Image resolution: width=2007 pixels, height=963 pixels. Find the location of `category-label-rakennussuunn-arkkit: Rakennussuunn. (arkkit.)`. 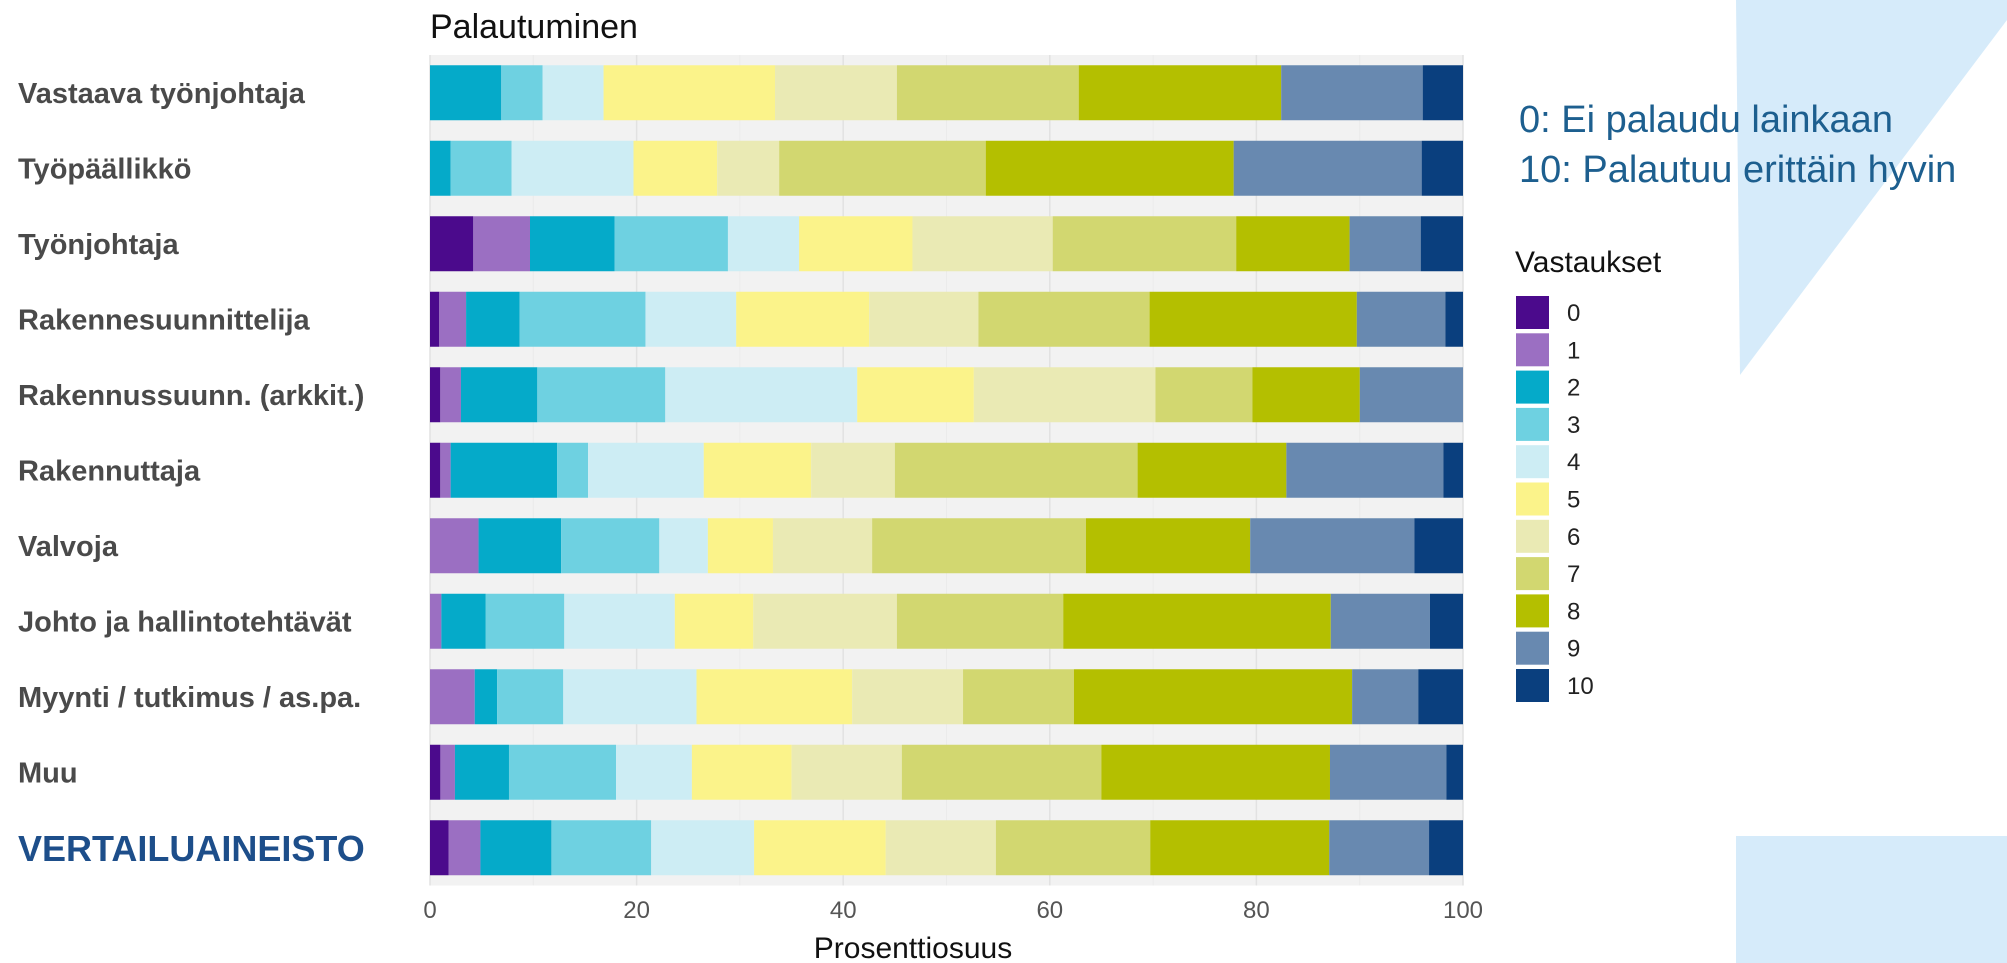

category-label-rakennussuunn-arkkit: Rakennussuunn. (arkkit.) is located at coordinates (191, 396).